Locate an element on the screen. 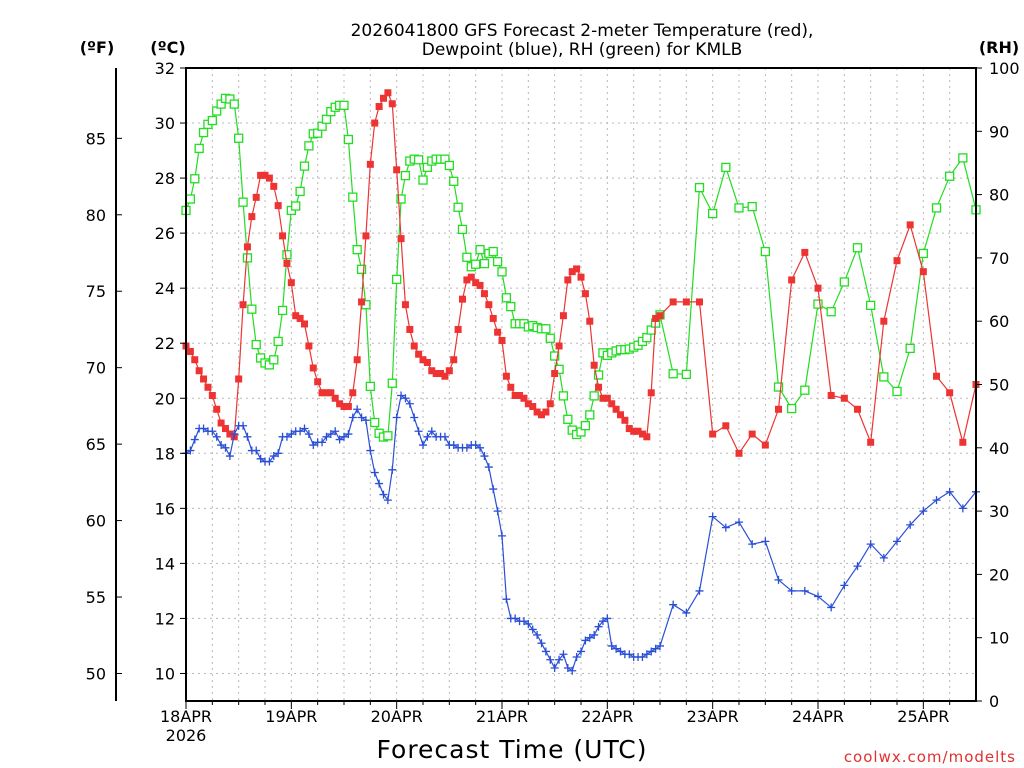  celsius-tick-label: 32 is located at coordinates (165, 68).